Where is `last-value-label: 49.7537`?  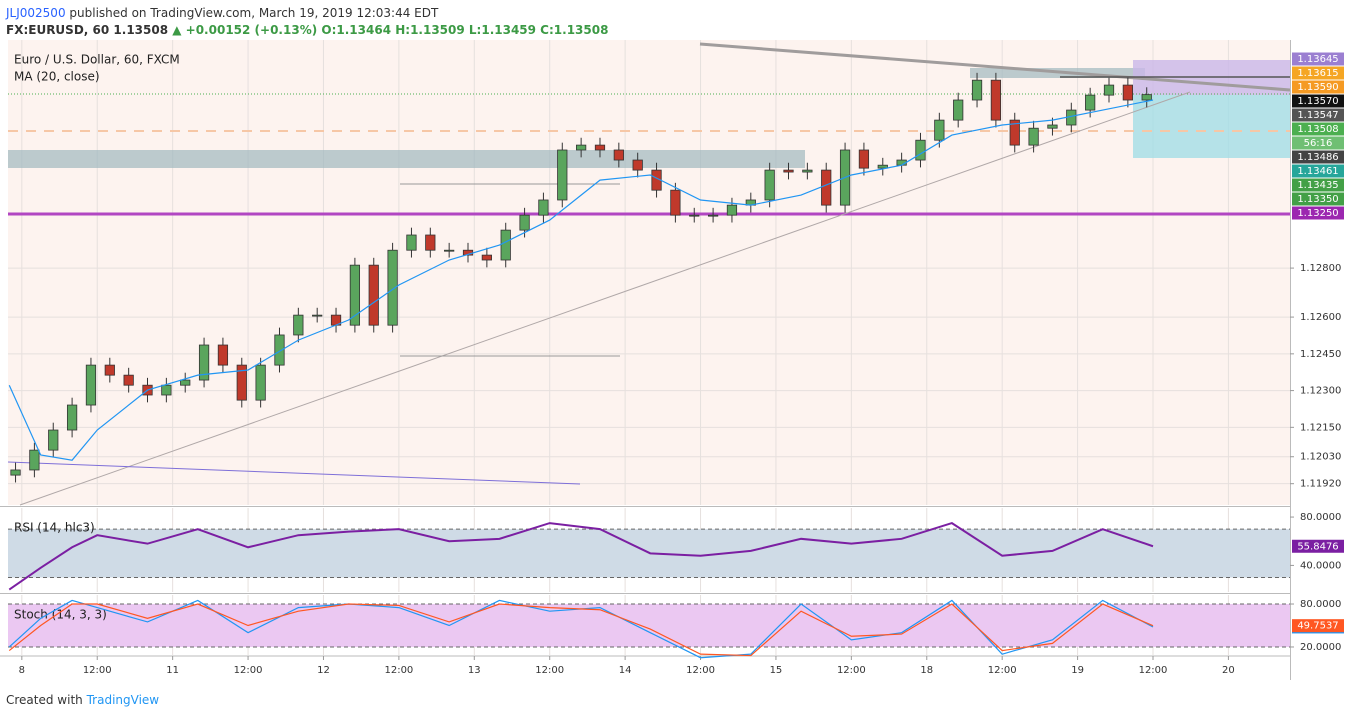 last-value-label: 49.7537 is located at coordinates (1317, 626).